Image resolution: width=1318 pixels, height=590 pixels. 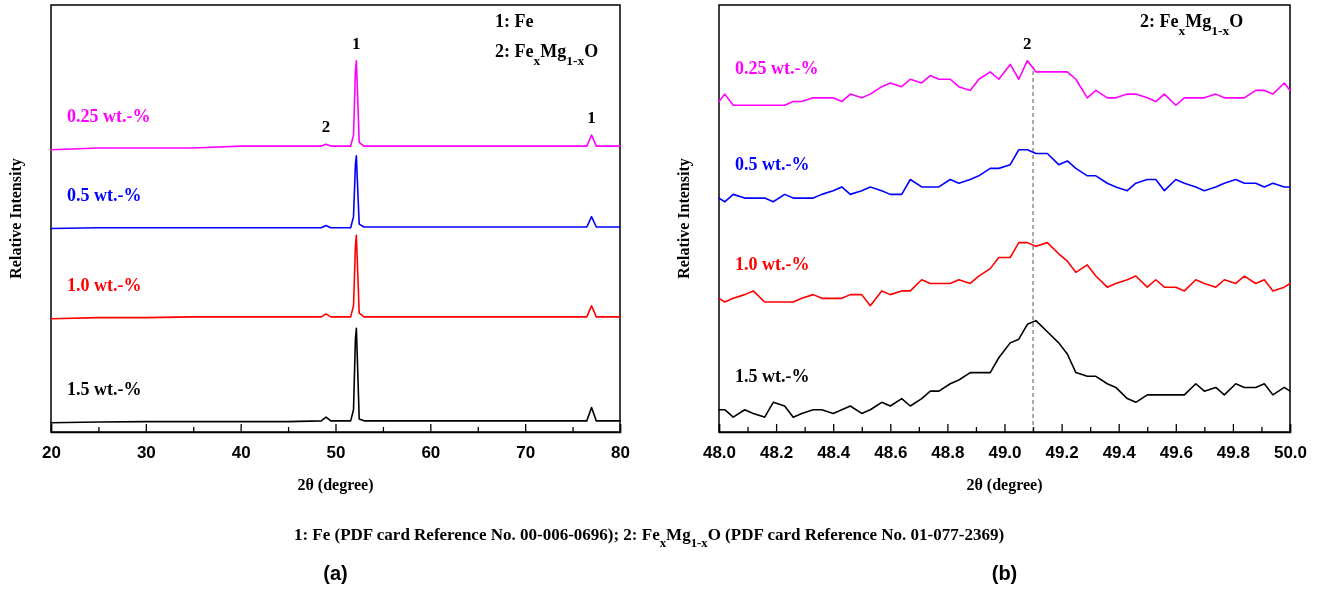 I want to click on x-tick-label: 50.0, so click(x=1290, y=453).